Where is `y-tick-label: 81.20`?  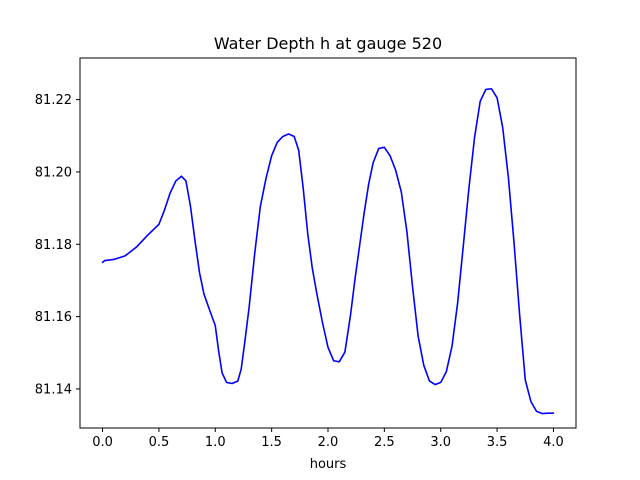 y-tick-label: 81.20 is located at coordinates (53, 172).